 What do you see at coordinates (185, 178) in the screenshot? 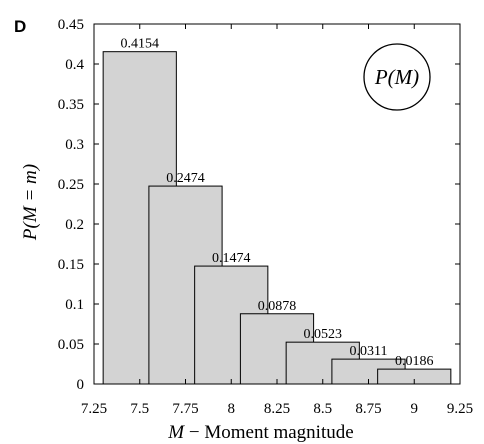
I see `bar-value-label: 0.2474` at bounding box center [185, 178].